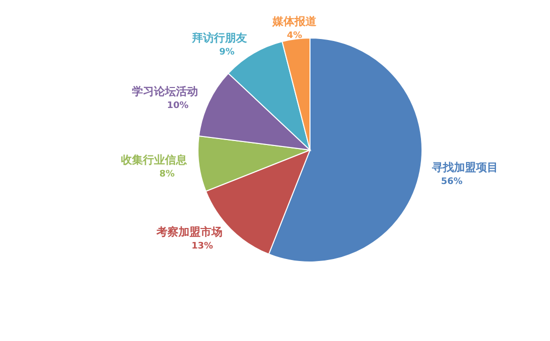  What do you see at coordinates (154, 160) in the screenshot?
I see `slice-label: 收集行业信息` at bounding box center [154, 160].